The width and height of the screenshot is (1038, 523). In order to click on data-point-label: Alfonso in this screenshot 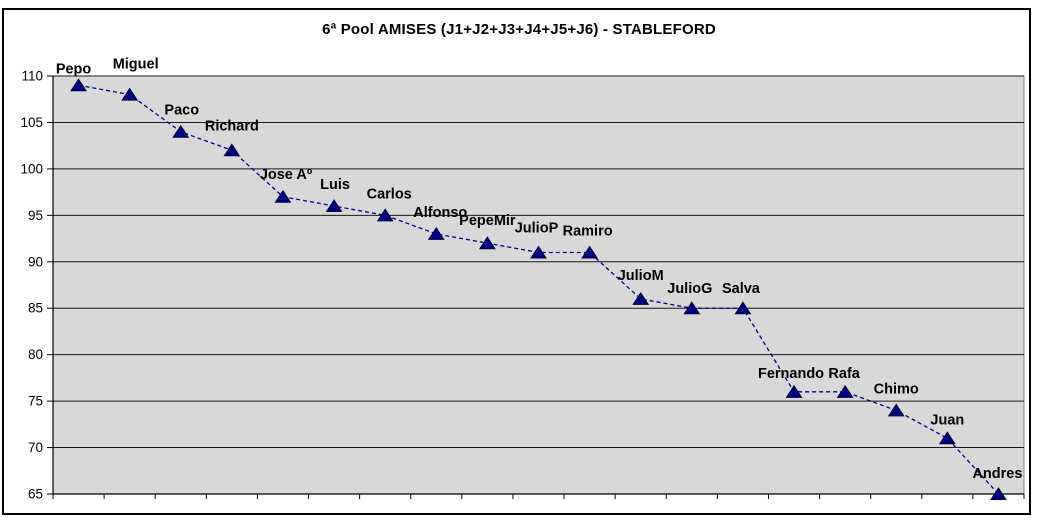, I will do `click(440, 213)`.